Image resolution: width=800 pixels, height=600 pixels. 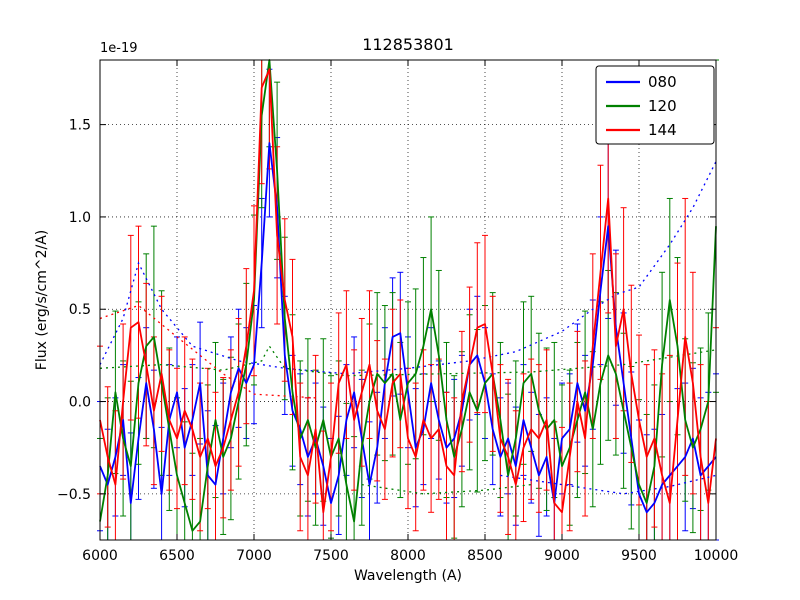 What do you see at coordinates (177, 556) in the screenshot?
I see `x-tick-label: 6500` at bounding box center [177, 556].